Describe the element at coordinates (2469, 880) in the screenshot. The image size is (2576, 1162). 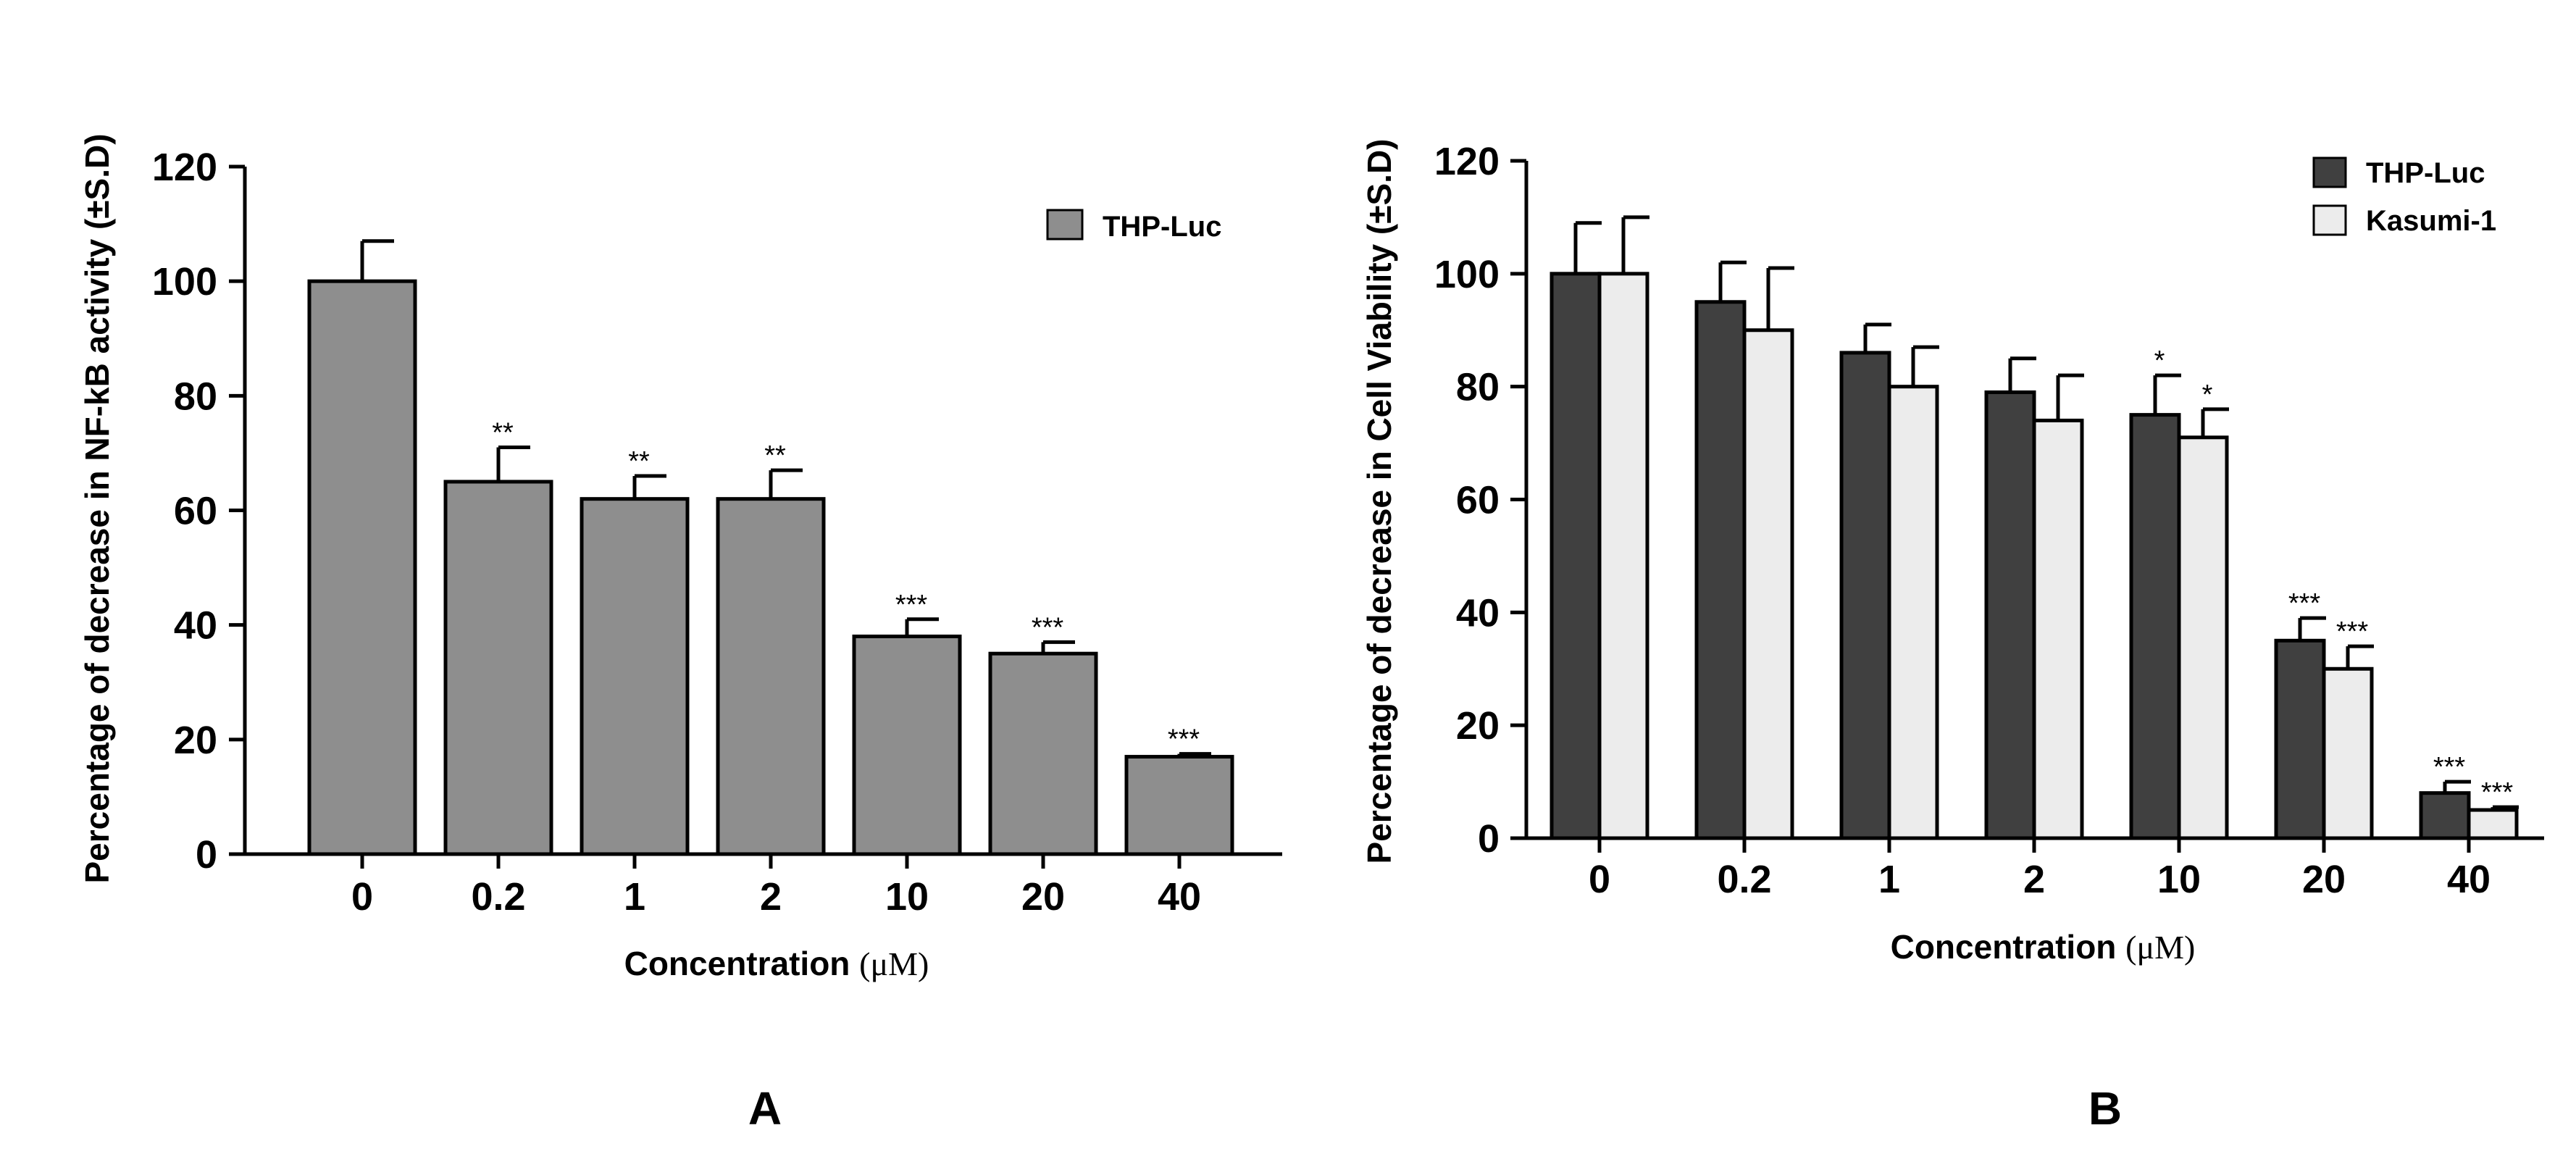
I see `panel-b-x-tick-label-6: 40` at that location.